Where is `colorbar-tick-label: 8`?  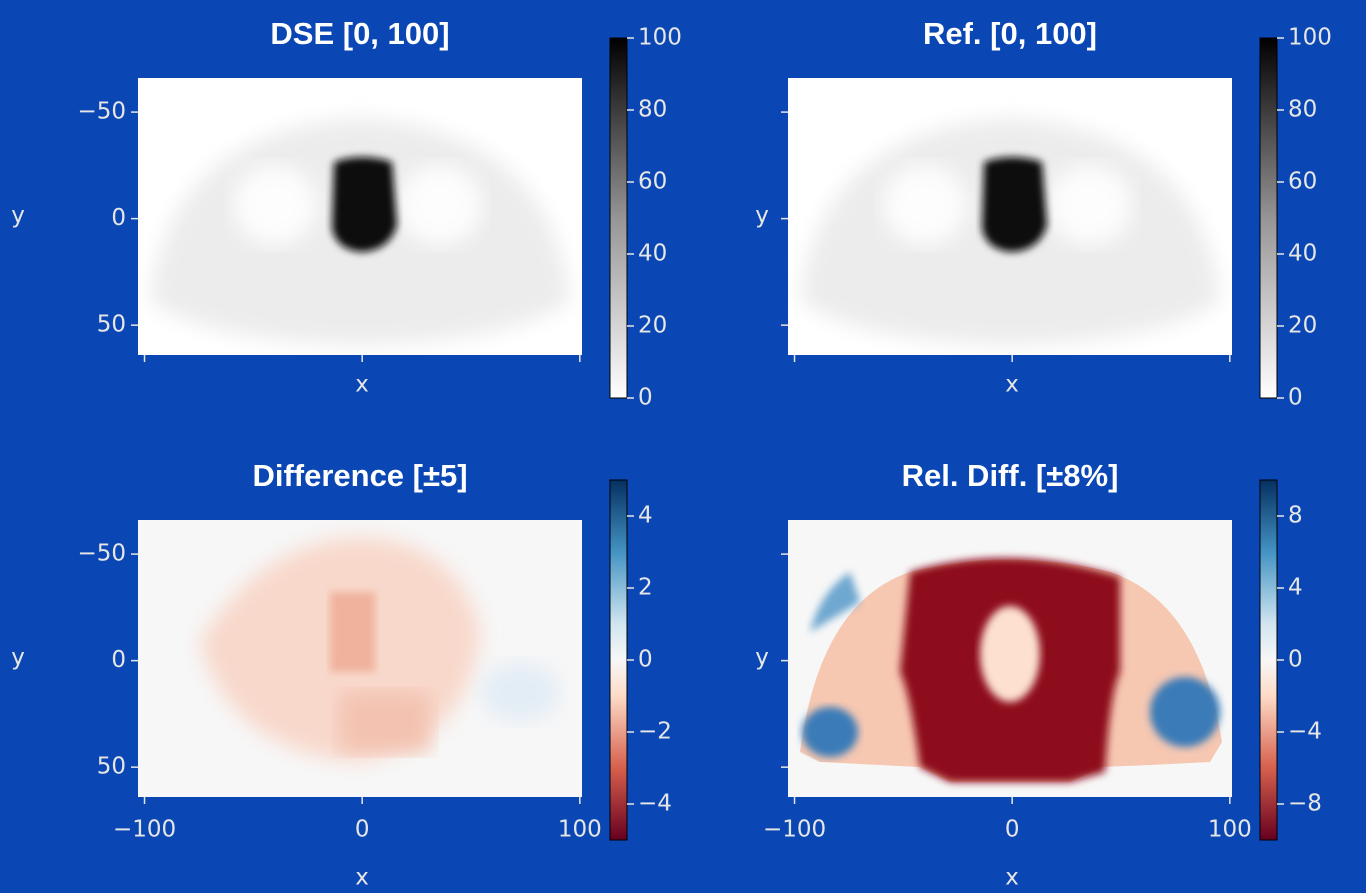
colorbar-tick-label: 8 is located at coordinates (1295, 516).